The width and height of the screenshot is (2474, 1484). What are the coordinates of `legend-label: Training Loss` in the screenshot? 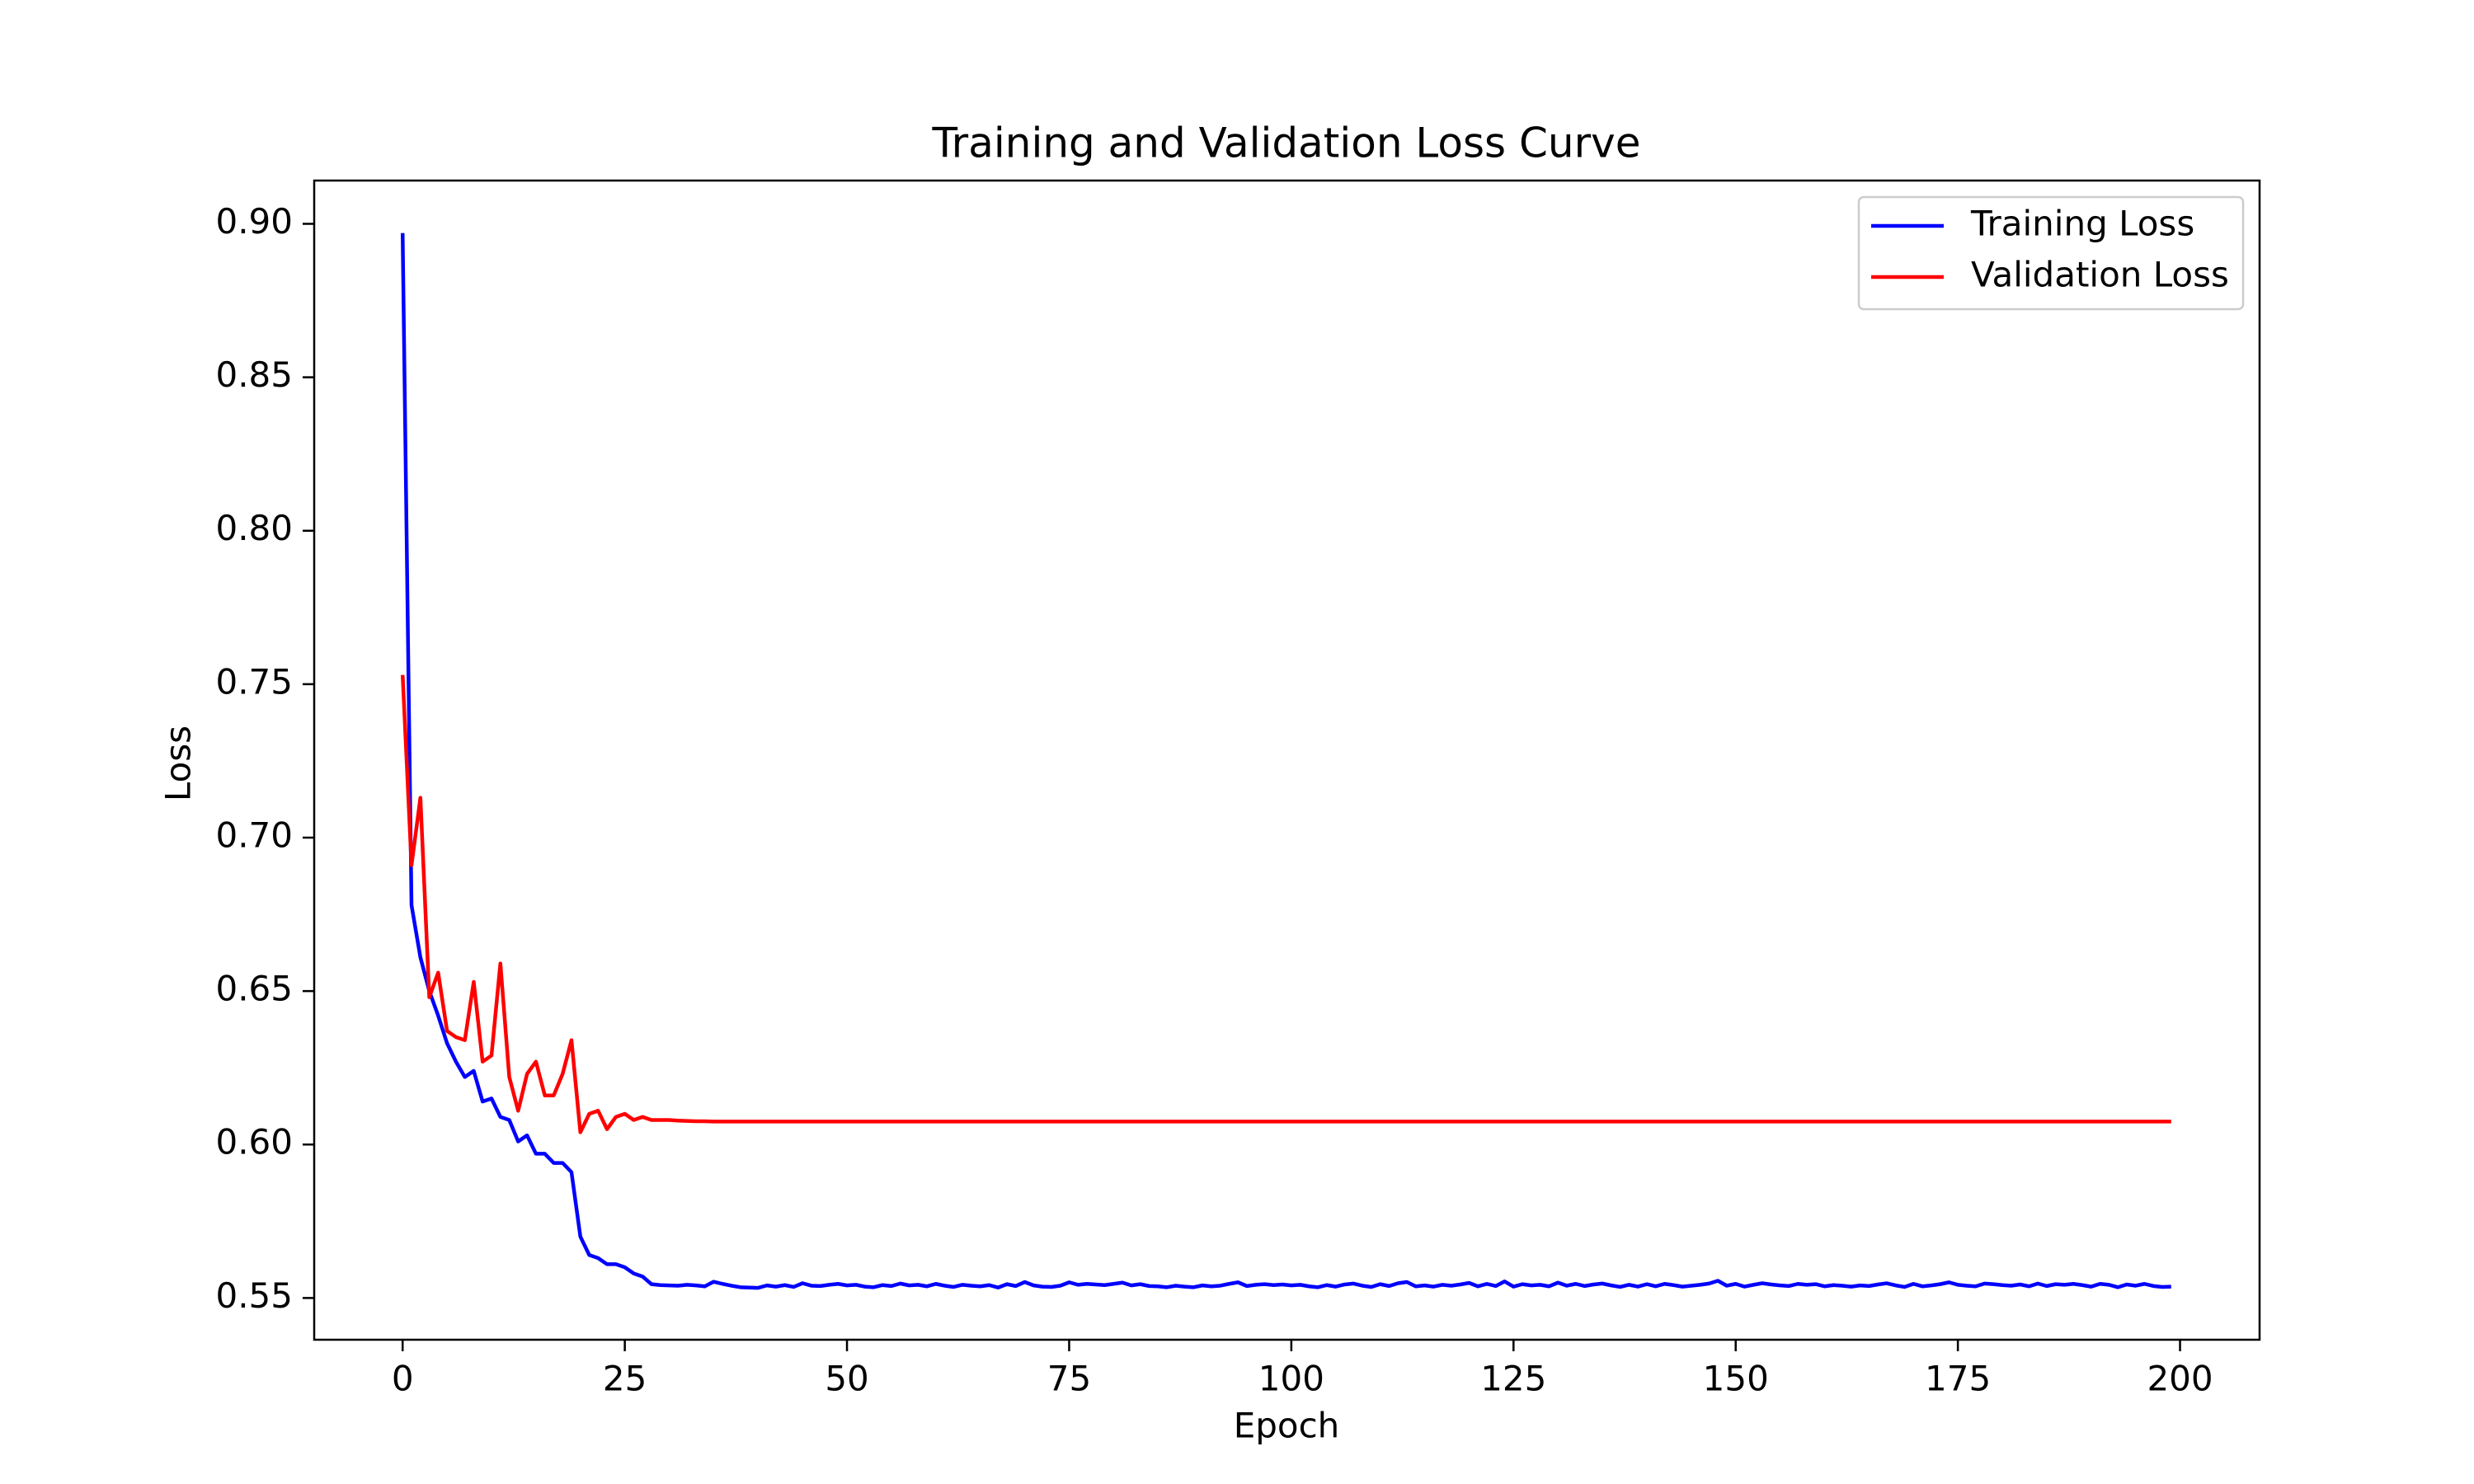 It's located at (2082, 224).